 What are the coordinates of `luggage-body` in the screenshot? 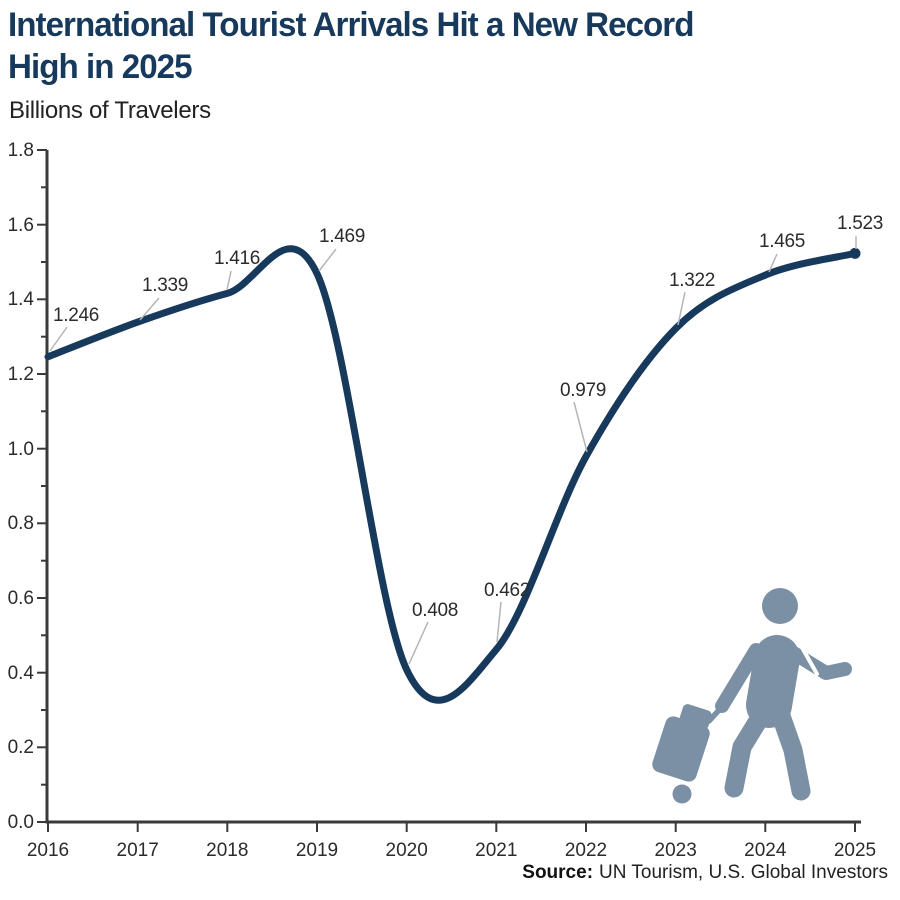 It's located at (681, 749).